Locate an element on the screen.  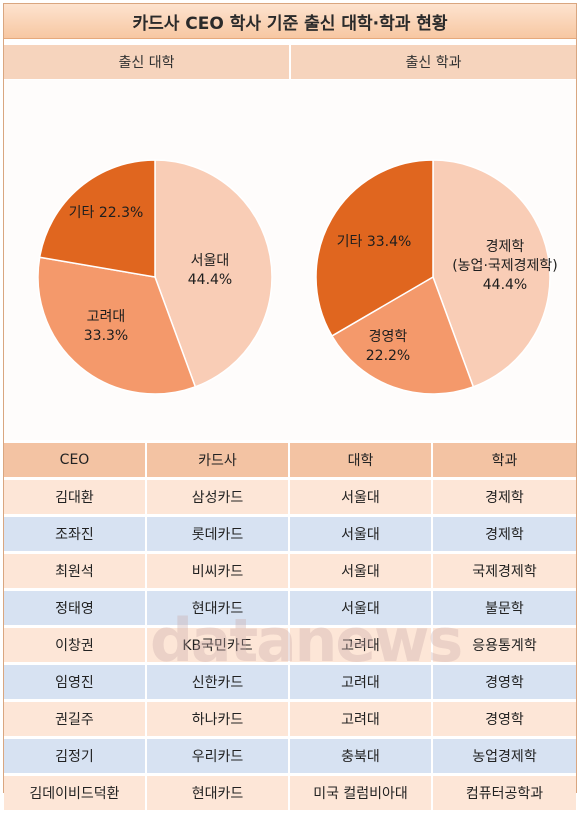
cell-university: 충북대 is located at coordinates (361, 756).